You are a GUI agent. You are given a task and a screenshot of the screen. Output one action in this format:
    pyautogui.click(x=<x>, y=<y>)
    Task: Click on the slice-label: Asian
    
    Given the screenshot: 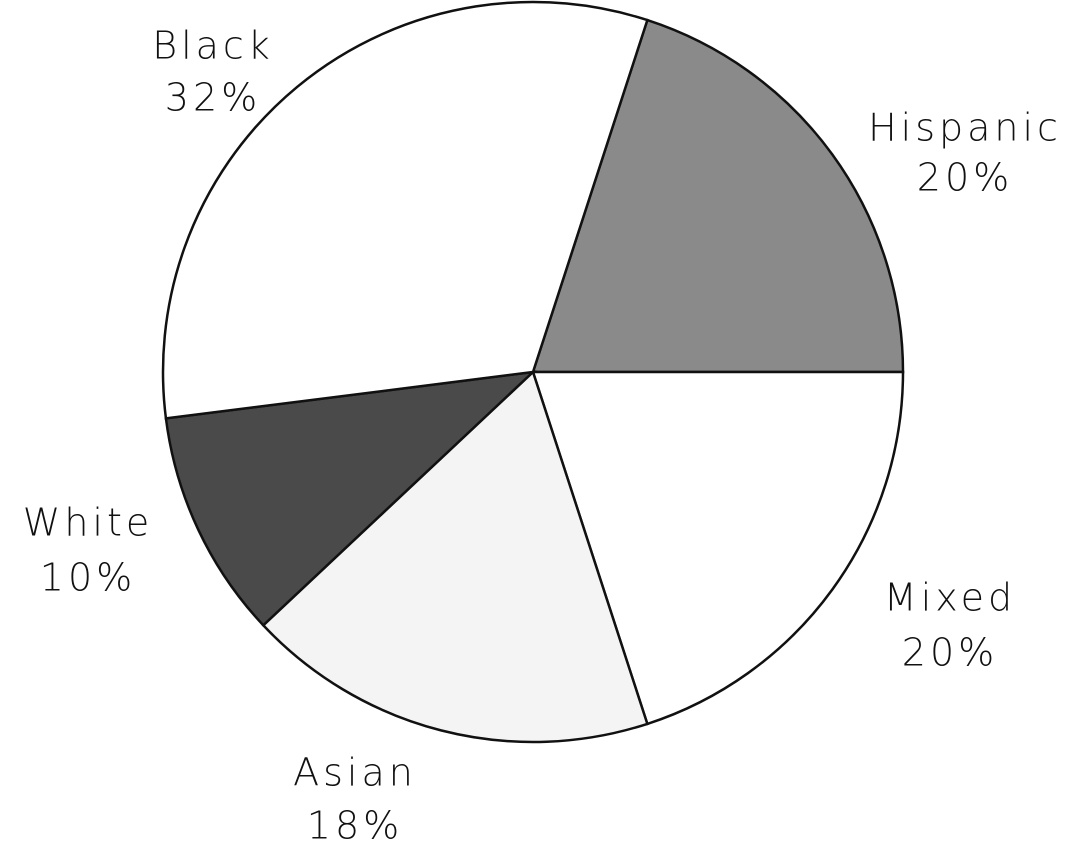 What is the action you would take?
    pyautogui.click(x=355, y=773)
    